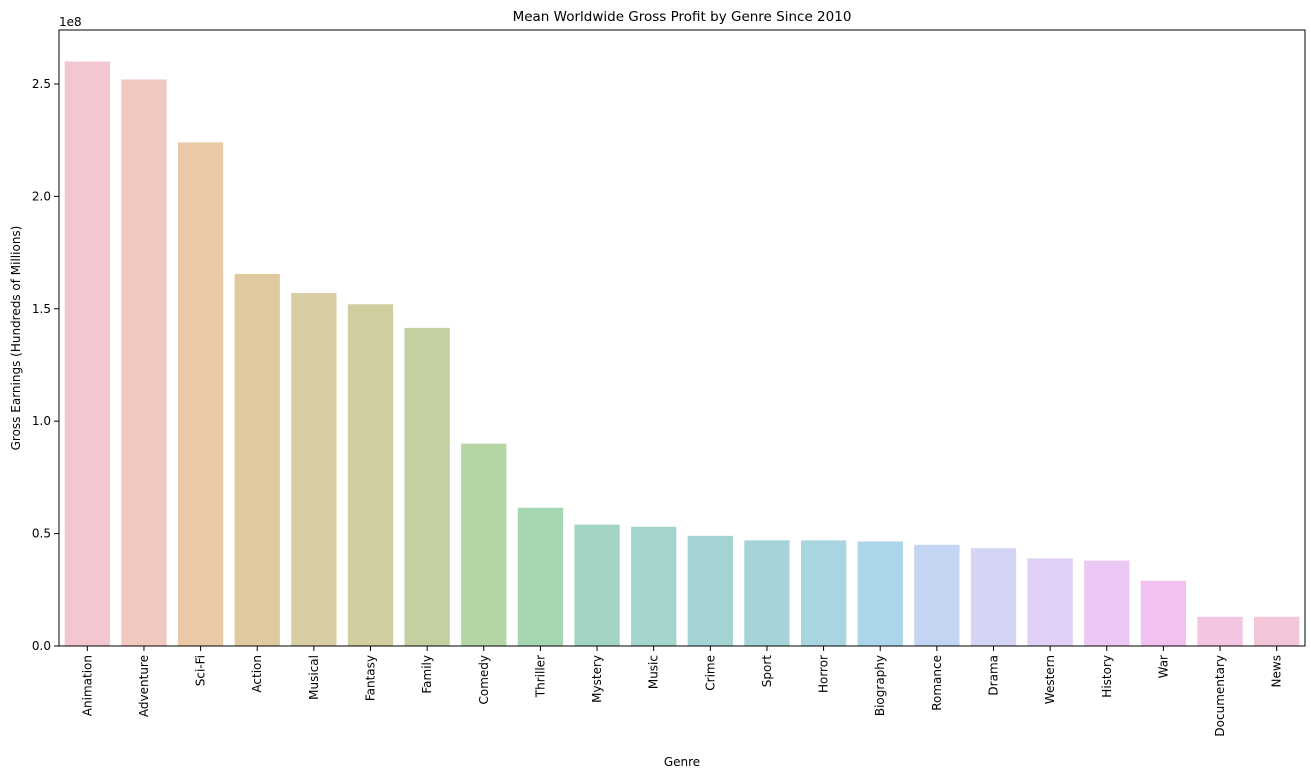 The height and width of the screenshot is (780, 1311). I want to click on y-tick-label: 2.0, so click(41, 196).